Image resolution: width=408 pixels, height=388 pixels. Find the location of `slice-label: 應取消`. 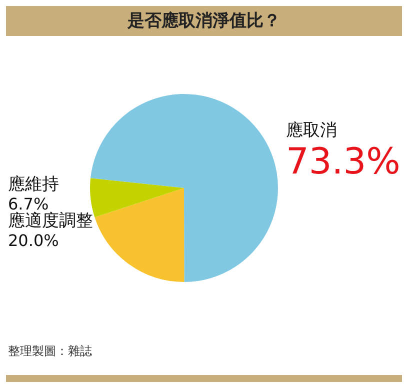

slice-label: 應取消 is located at coordinates (311, 130).